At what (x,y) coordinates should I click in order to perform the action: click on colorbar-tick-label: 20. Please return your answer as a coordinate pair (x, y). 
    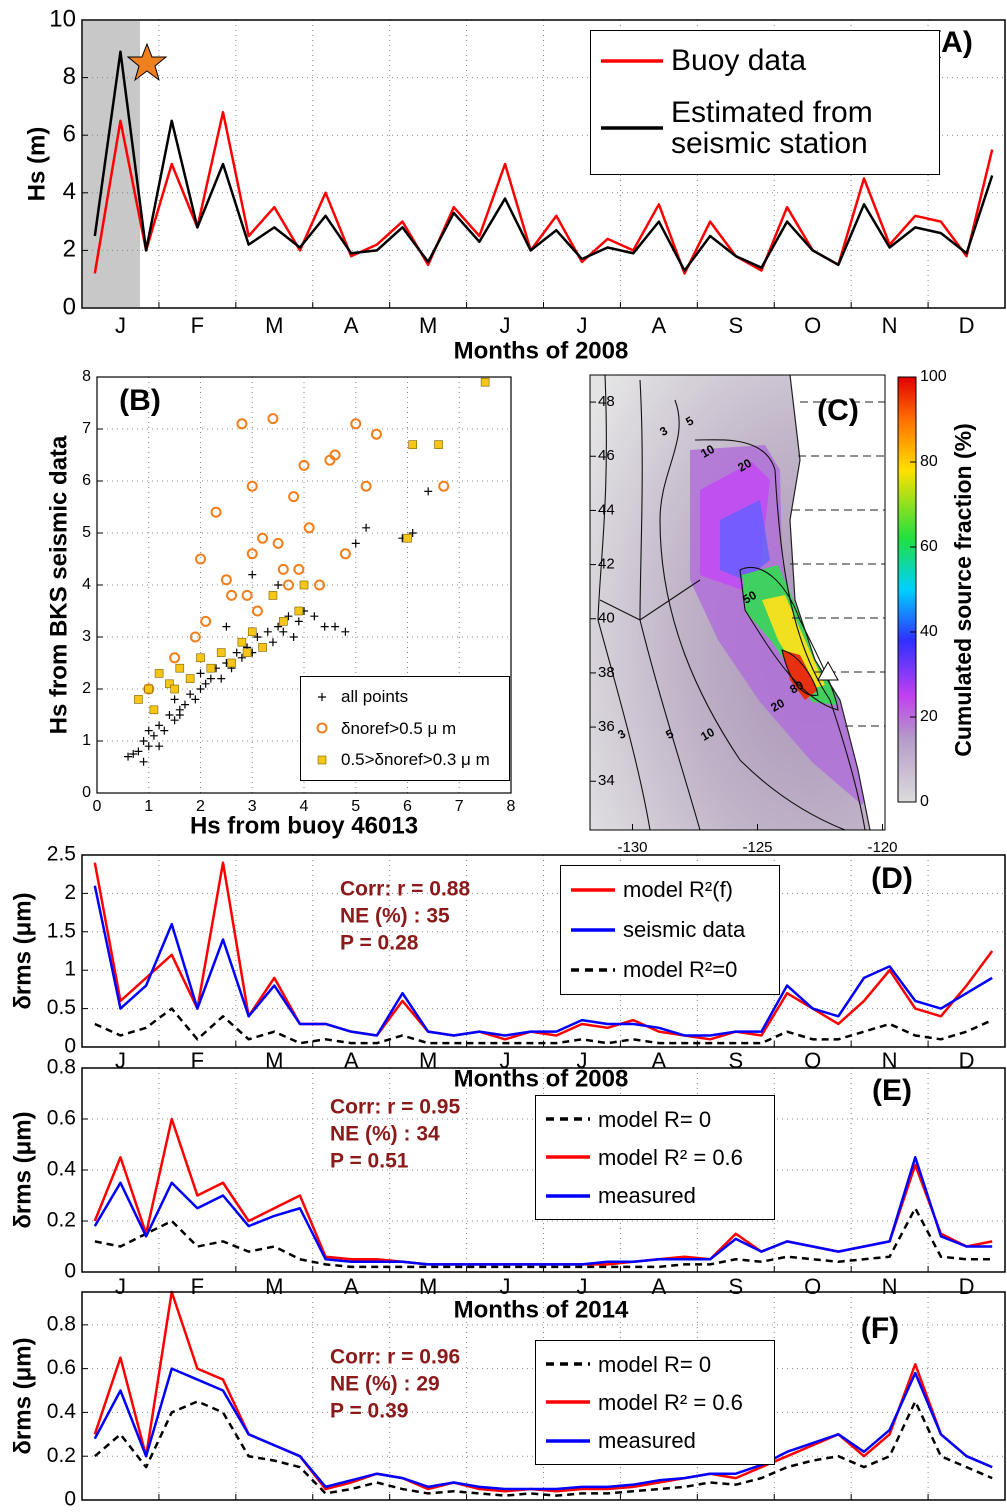
    Looking at the image, I should click on (929, 716).